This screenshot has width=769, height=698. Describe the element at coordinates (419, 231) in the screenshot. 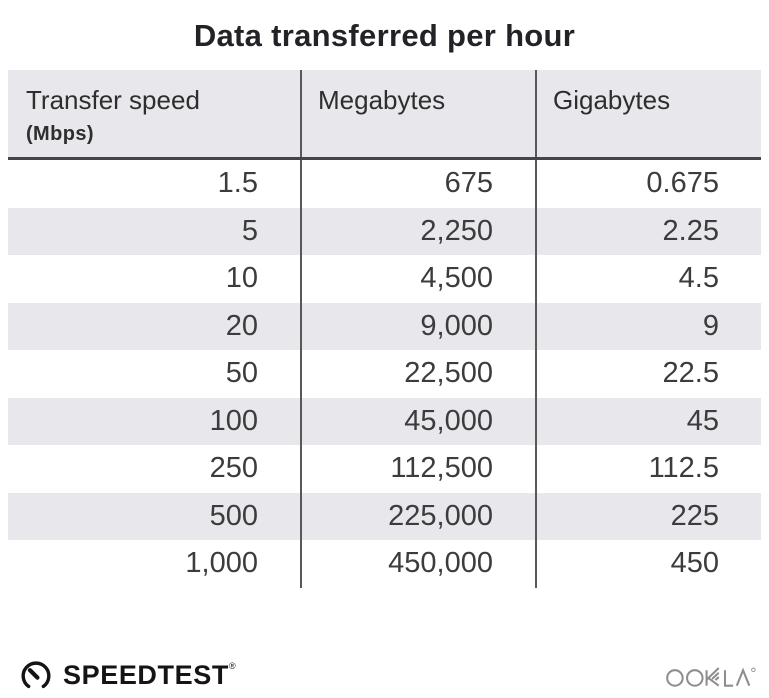

I see `cell-megabytes: 2,250` at that location.